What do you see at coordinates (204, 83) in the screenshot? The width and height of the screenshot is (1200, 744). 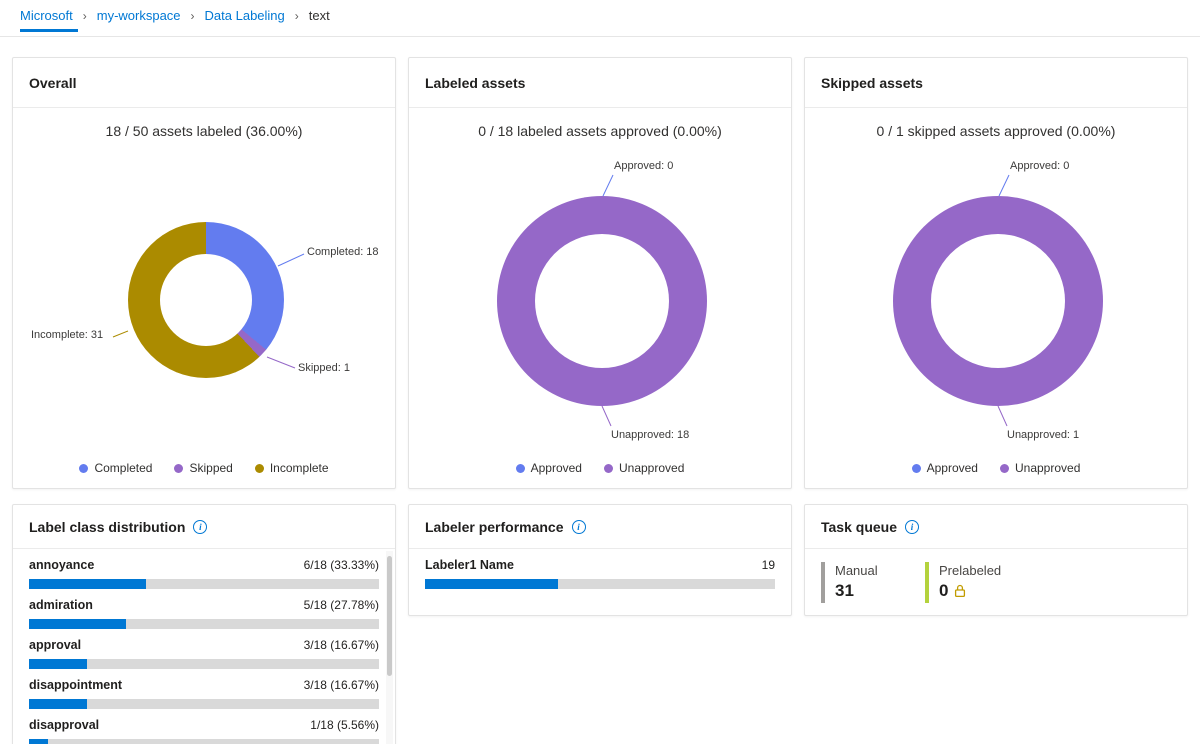 I see `overall-card-header: Overall` at bounding box center [204, 83].